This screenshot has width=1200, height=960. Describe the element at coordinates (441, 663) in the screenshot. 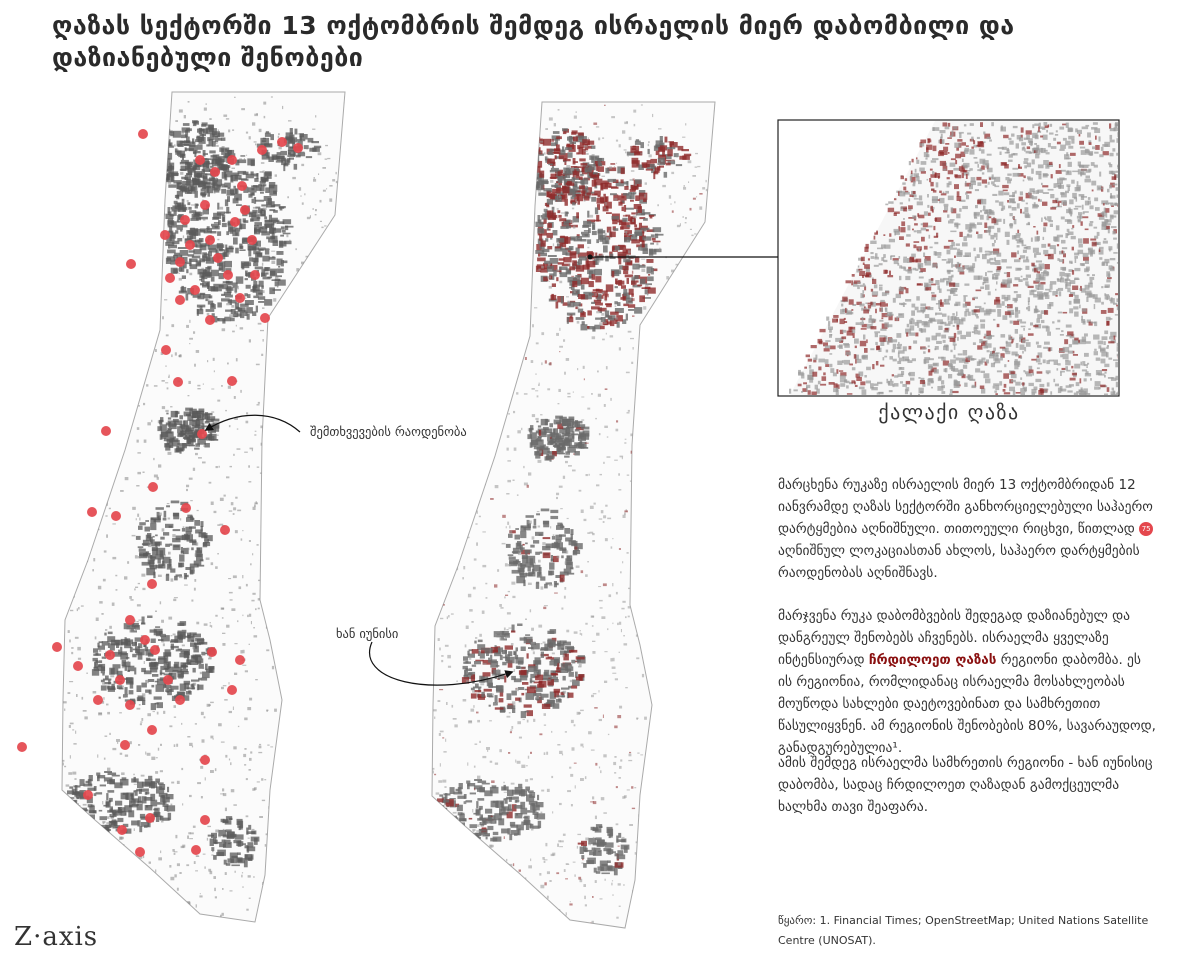

I see `khan-younis-arrow` at that location.